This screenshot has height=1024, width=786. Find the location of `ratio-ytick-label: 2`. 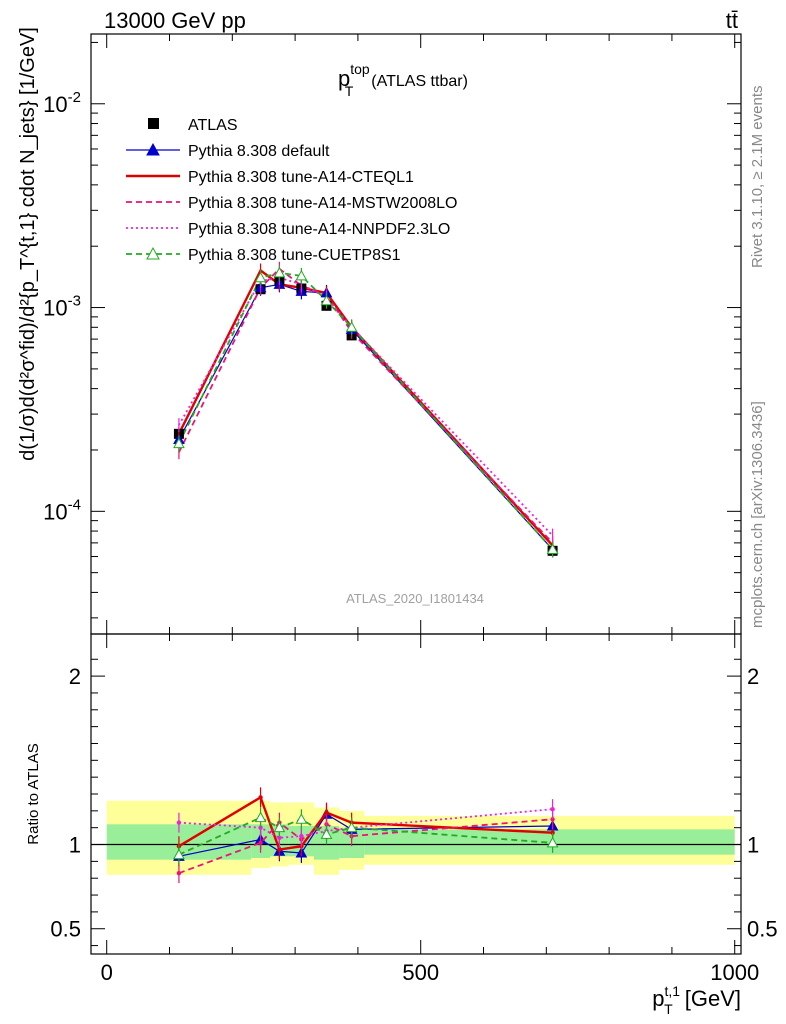

ratio-ytick-label: 2 is located at coordinates (75, 676).